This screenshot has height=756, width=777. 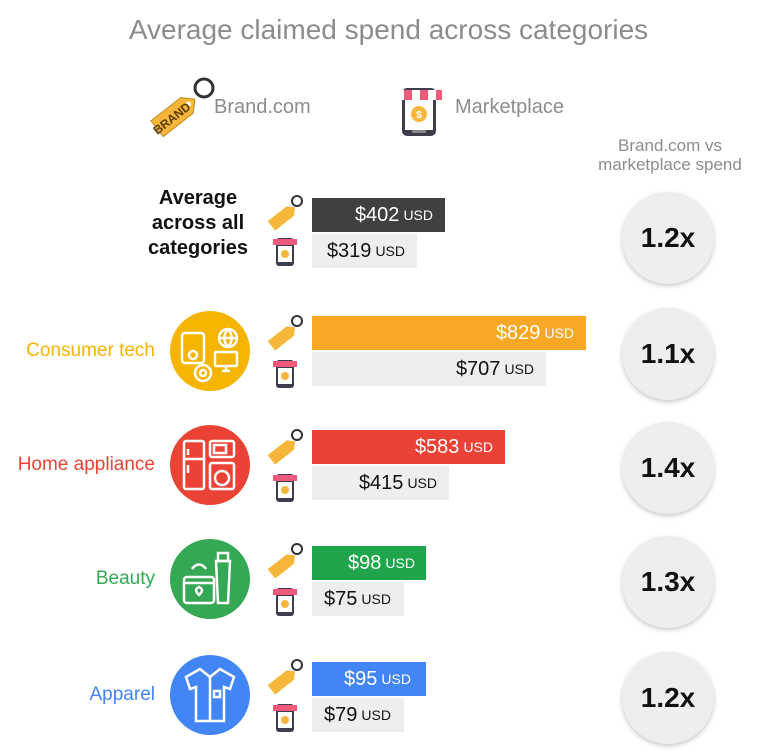 What do you see at coordinates (90, 350) in the screenshot?
I see `category-label: Consumer tech` at bounding box center [90, 350].